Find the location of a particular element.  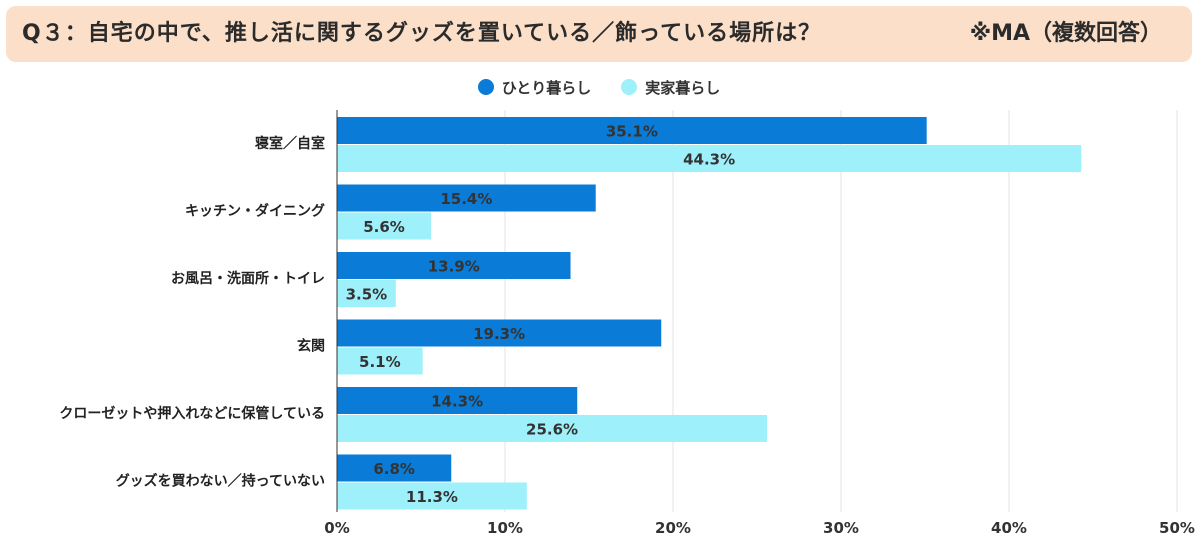

legend-item-series-1: ひとり暮らし is located at coordinates (534, 87).